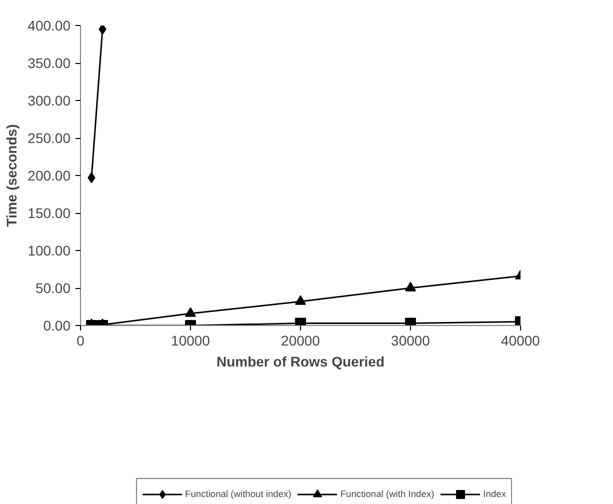  What do you see at coordinates (49, 138) in the screenshot?
I see `y-tick-label: 250.00` at bounding box center [49, 138].